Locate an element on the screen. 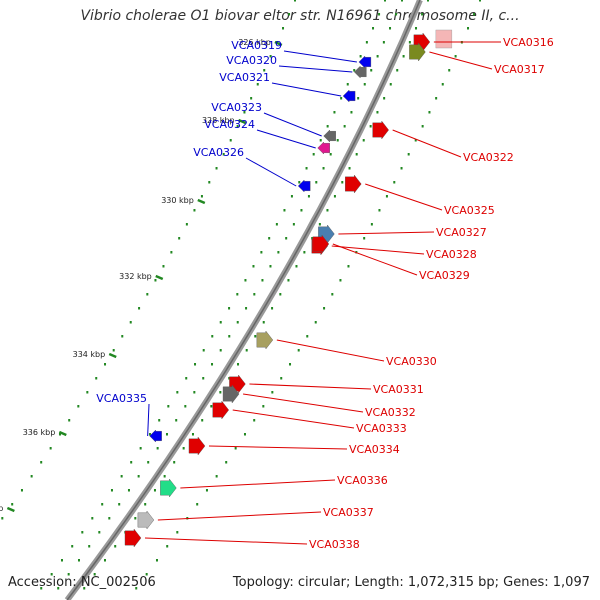 This screenshot has width=600, height=600. gene-label: VCA0327 is located at coordinates (461, 232).